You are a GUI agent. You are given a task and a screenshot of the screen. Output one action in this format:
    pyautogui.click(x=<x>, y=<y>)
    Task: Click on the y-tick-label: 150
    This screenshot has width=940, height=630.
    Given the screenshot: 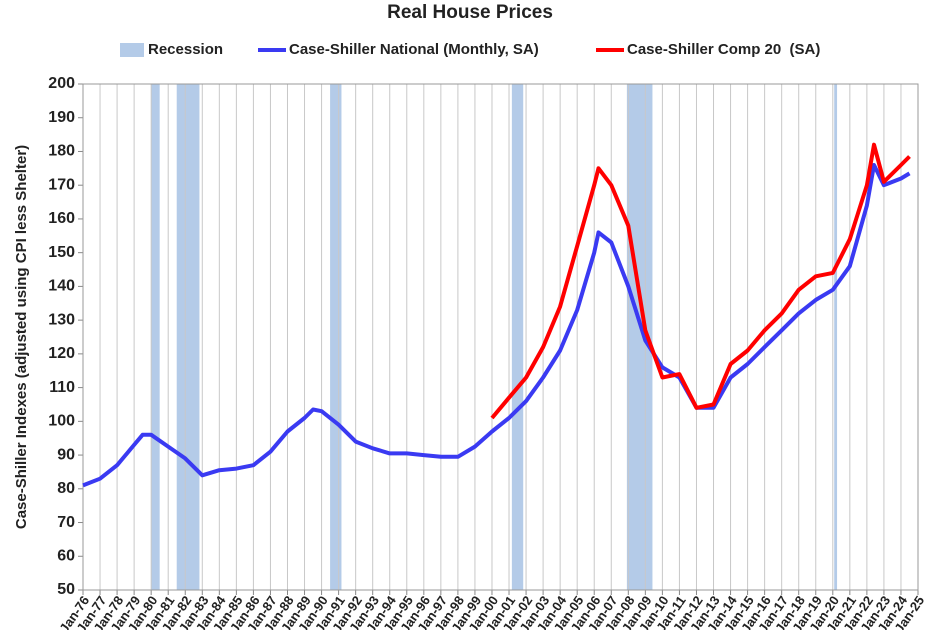 What is the action you would take?
    pyautogui.click(x=61, y=252)
    